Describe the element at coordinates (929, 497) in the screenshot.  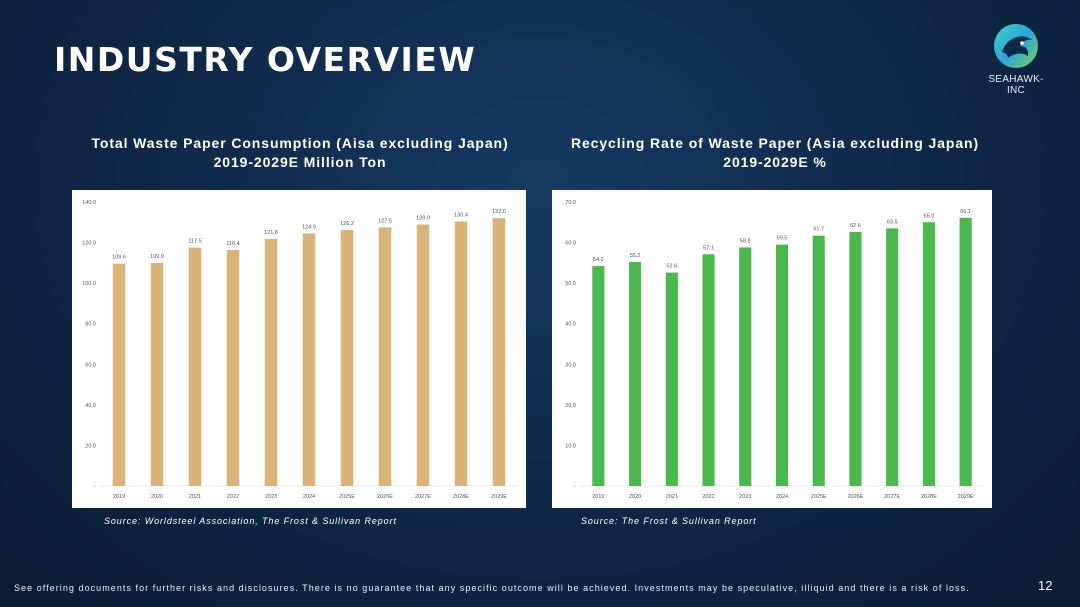
I see `chart2-x-tick-label: 2028E` at that location.